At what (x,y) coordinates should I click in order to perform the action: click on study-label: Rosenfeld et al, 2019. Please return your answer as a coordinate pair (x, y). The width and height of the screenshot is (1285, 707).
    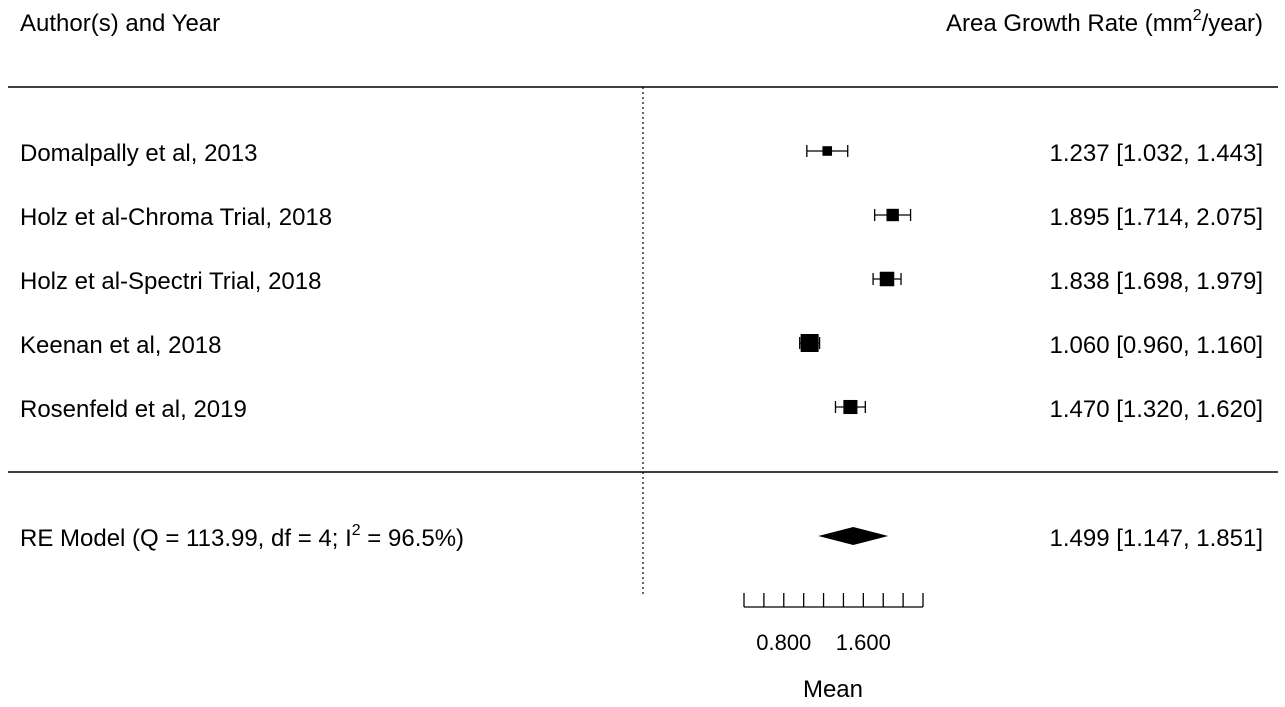
    Looking at the image, I should click on (133, 409).